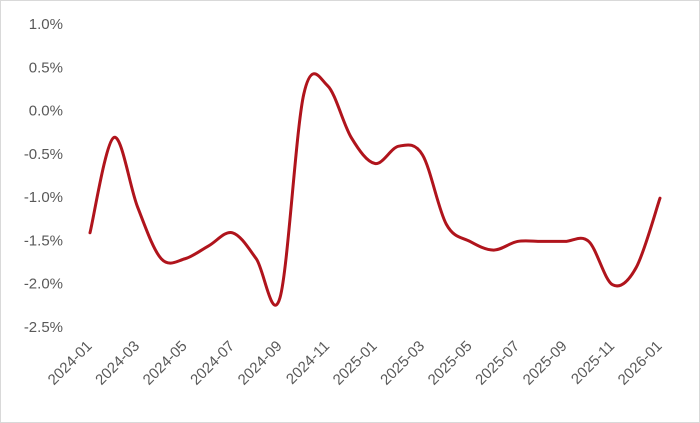 This screenshot has height=423, width=700. I want to click on y-tick-label: 1.0%, so click(46, 24).